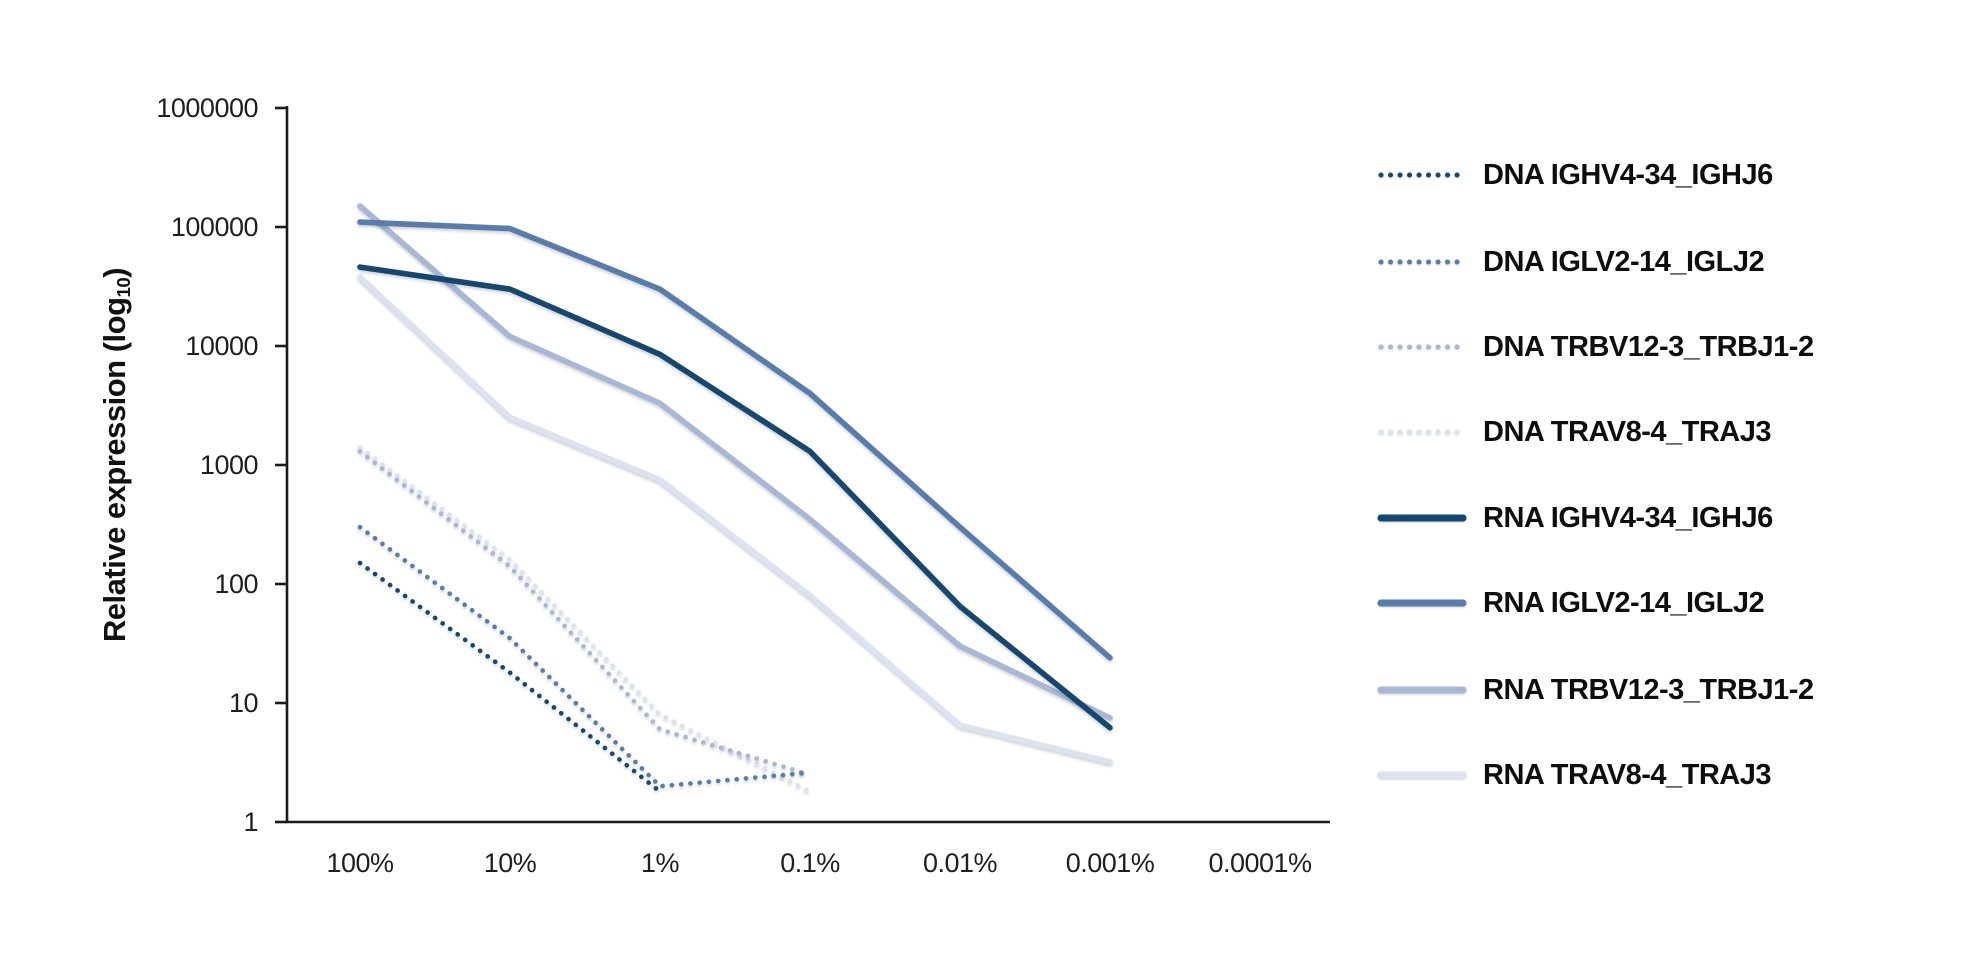 The width and height of the screenshot is (1978, 979). Describe the element at coordinates (236, 584) in the screenshot. I see `y-tick-label: 100` at that location.